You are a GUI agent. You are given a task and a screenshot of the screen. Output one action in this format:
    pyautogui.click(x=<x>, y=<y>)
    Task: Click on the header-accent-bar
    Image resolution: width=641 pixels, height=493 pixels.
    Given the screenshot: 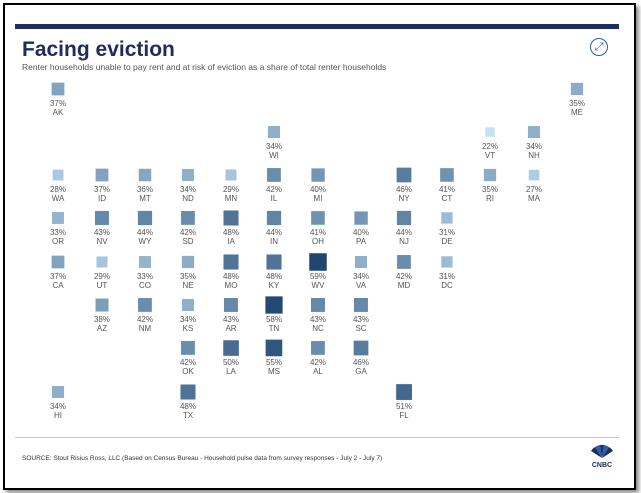 What is the action you would take?
    pyautogui.click(x=317, y=26)
    